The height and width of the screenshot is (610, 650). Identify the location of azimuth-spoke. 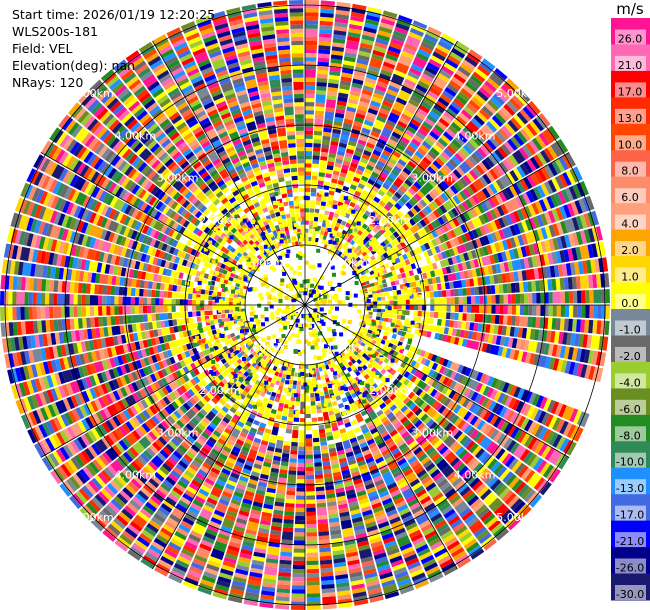
(173, 381).